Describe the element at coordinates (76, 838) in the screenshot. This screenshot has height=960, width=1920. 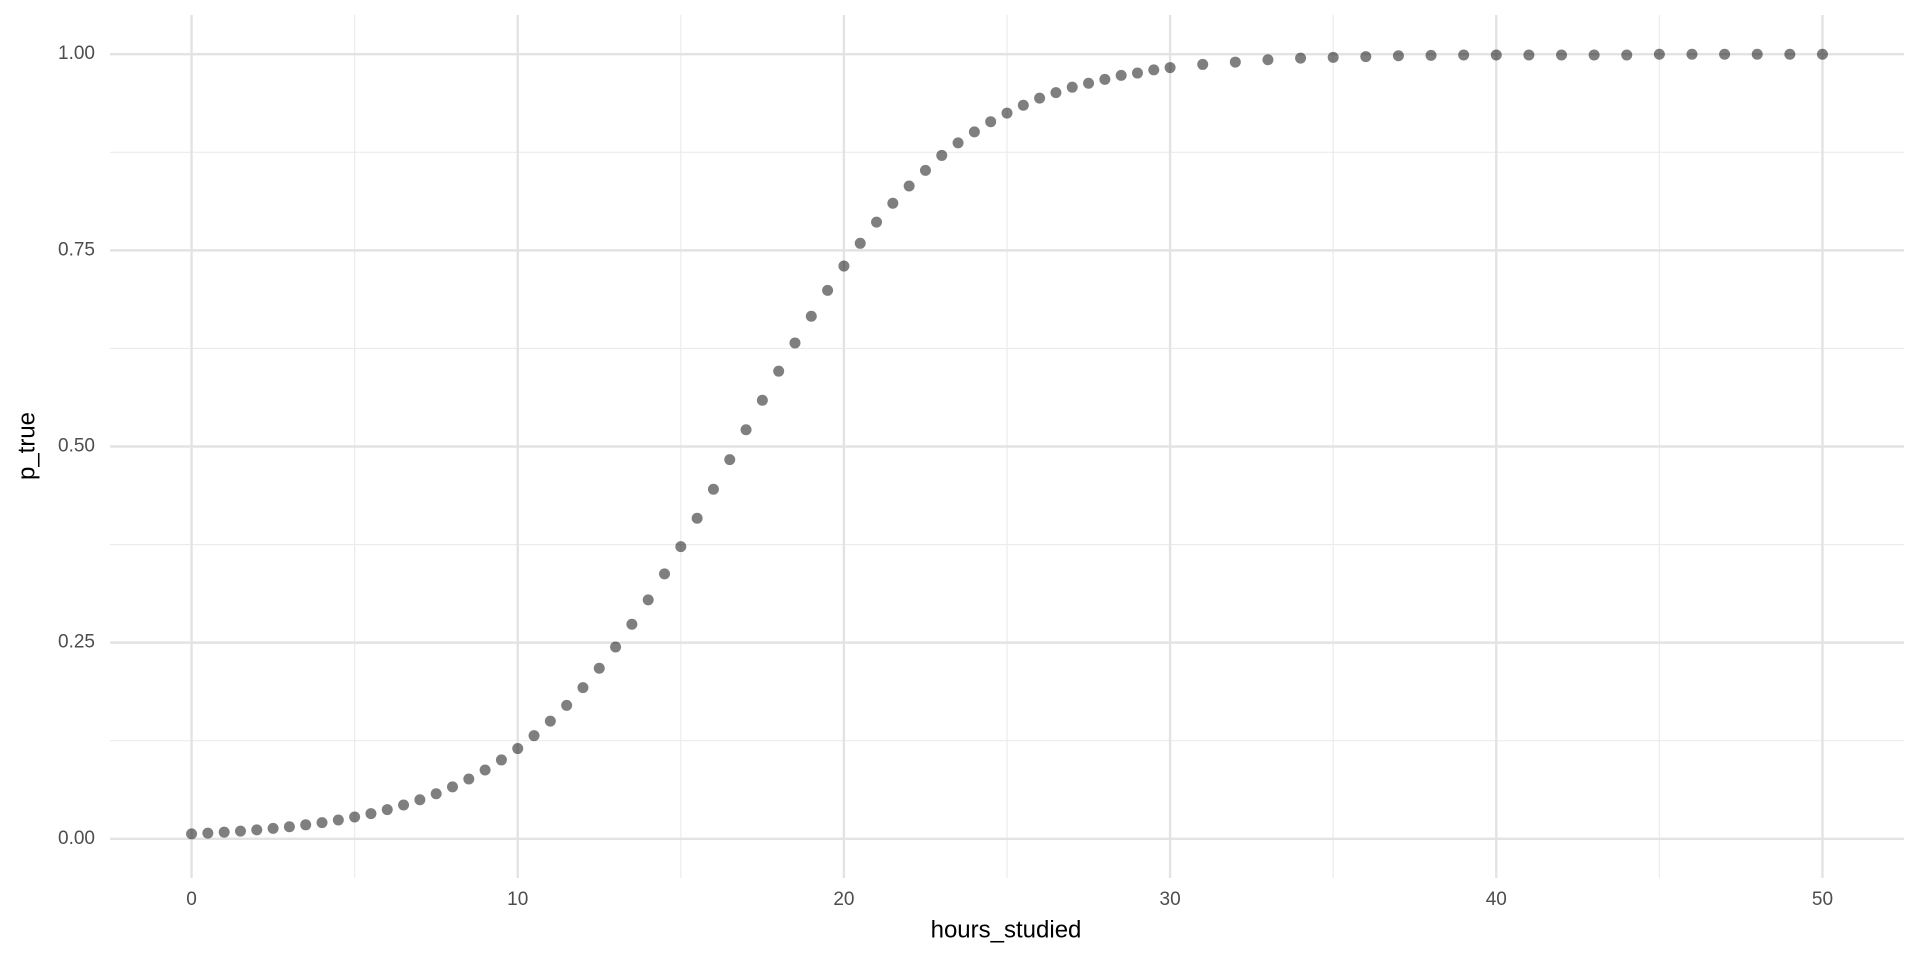
I see `y-tick-label: 0.00` at that location.